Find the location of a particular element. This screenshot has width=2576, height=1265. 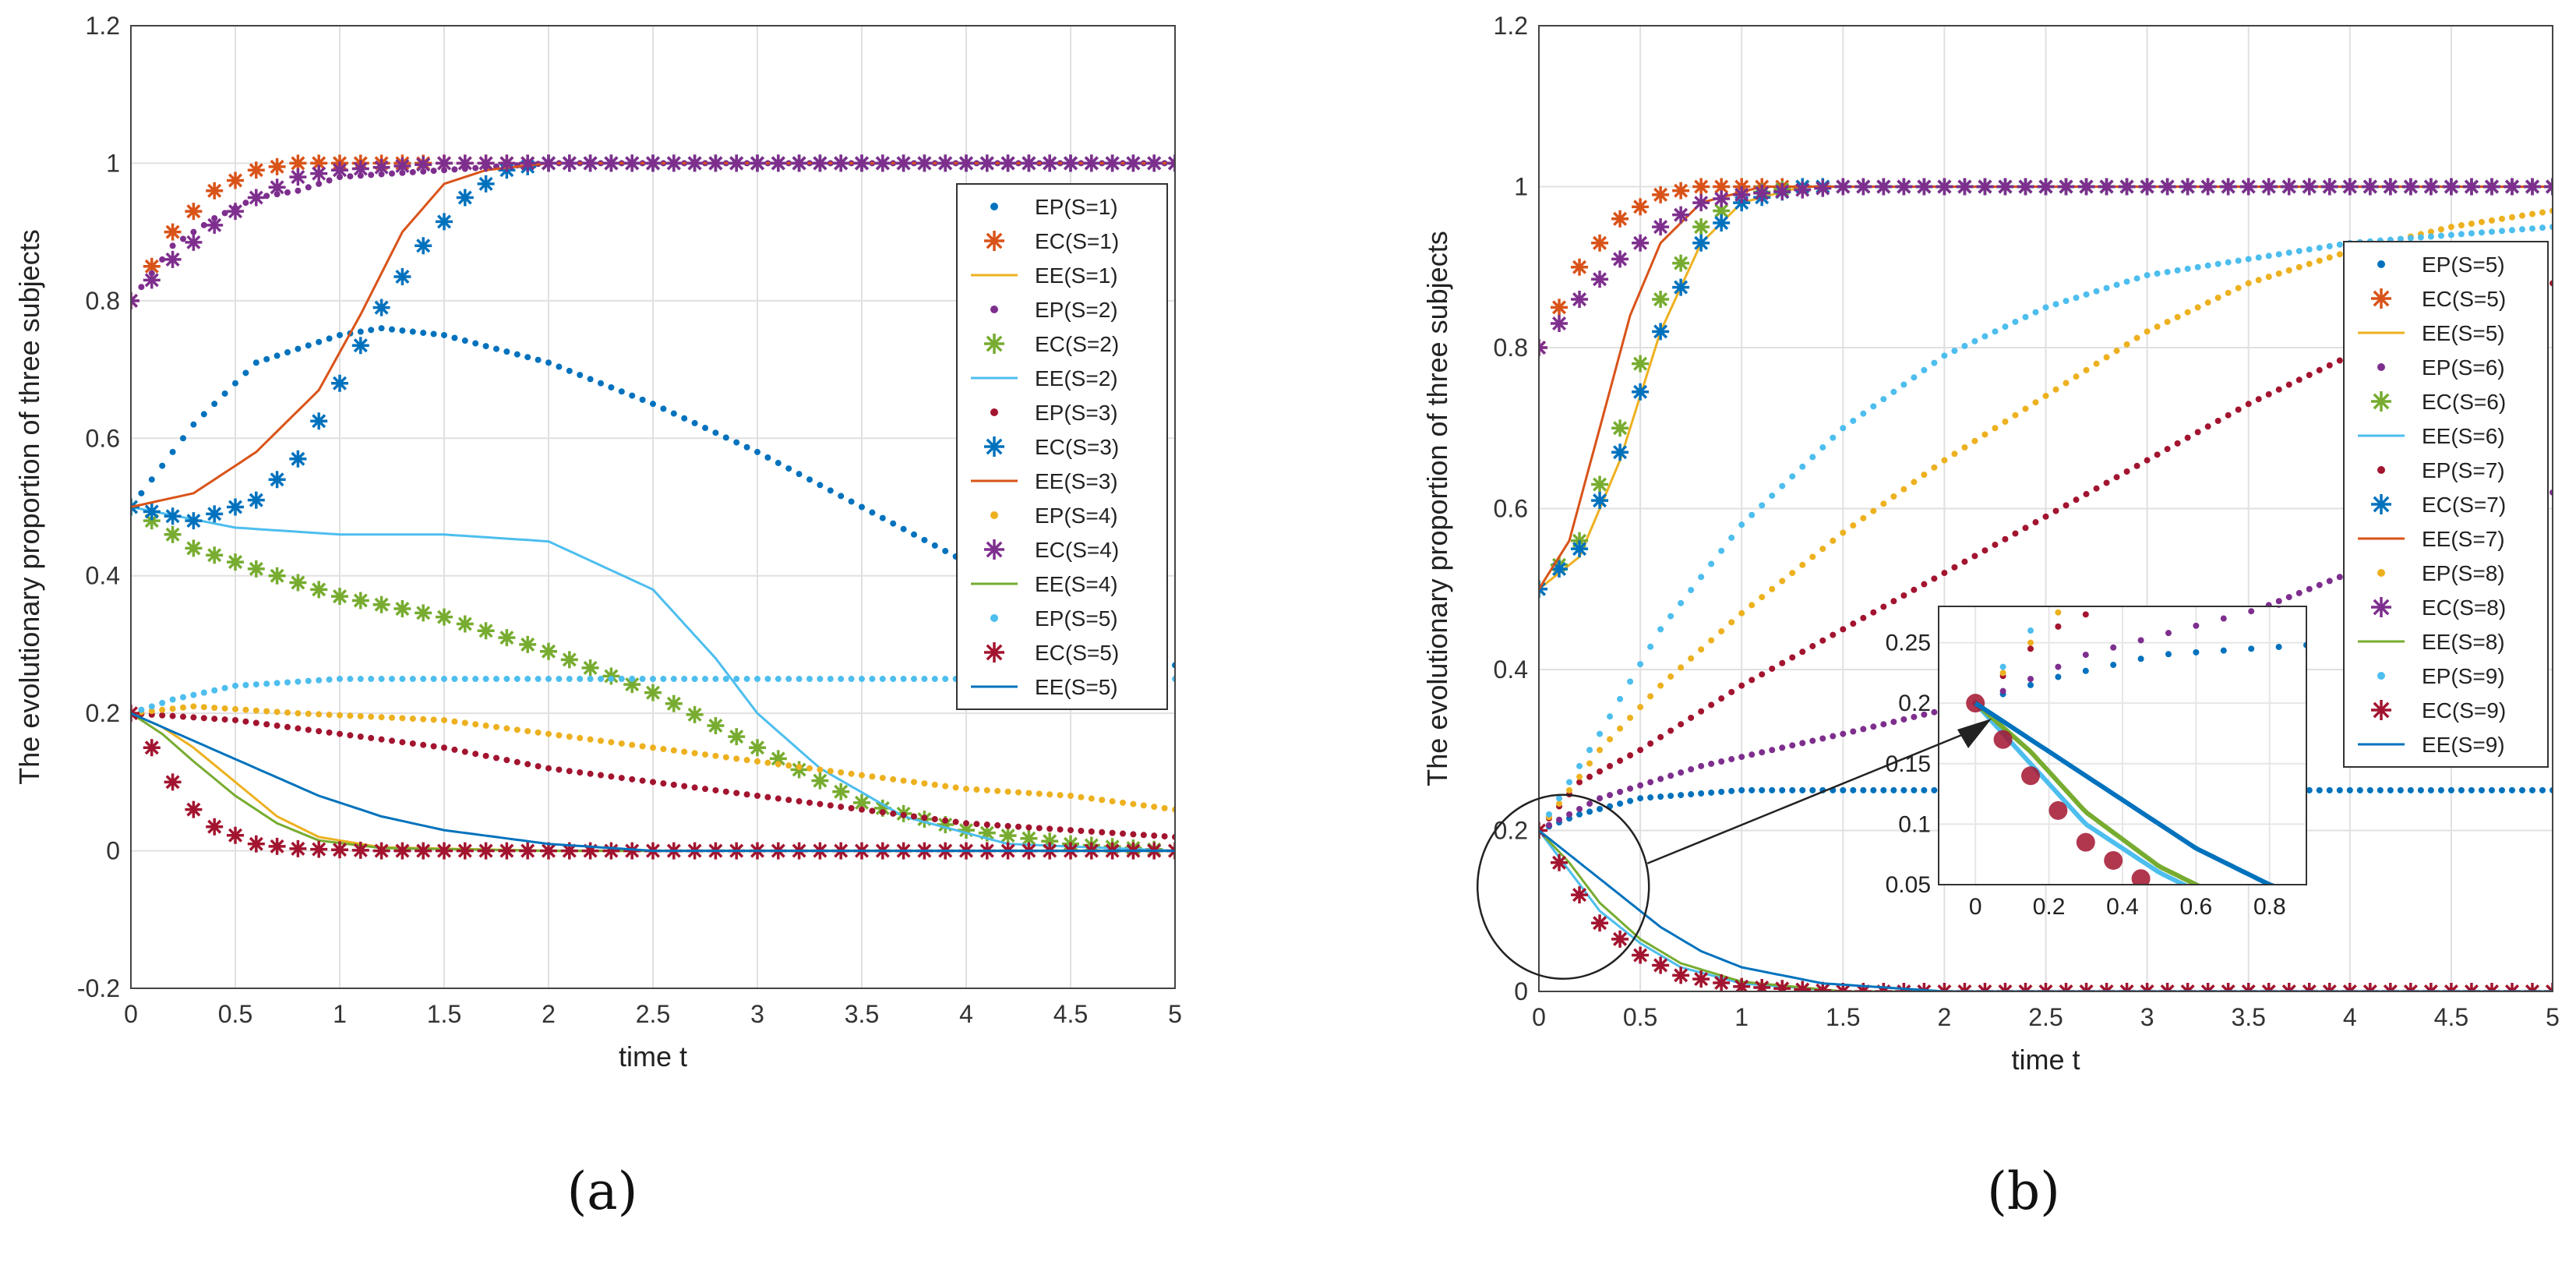

a-point-EP(S=2) is located at coordinates (308, 187).